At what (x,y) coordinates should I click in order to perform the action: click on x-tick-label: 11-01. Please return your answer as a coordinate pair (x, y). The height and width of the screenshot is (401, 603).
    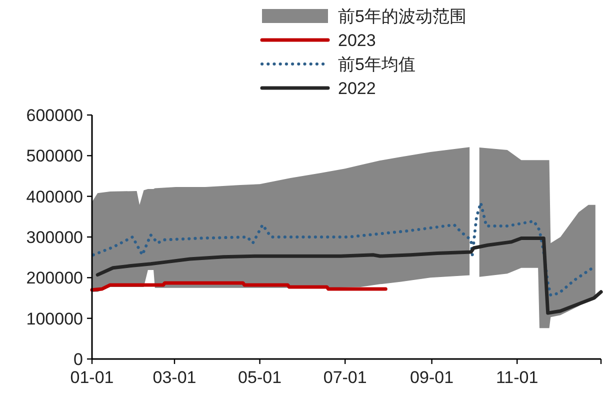
    Looking at the image, I should click on (517, 377).